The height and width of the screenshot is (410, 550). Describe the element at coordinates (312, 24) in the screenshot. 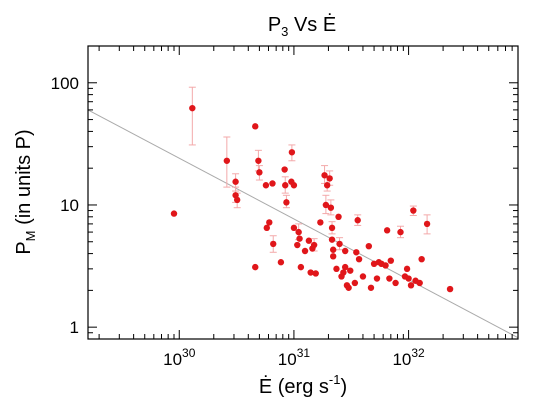

I see `chart-title-rest: Vs Ė` at that location.